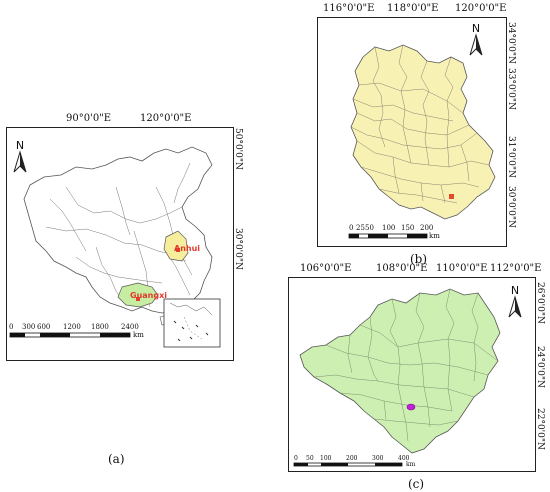 This screenshot has height=492, width=550. What do you see at coordinates (360, 228) in the screenshot?
I see `scale-tick: 25` at bounding box center [360, 228].